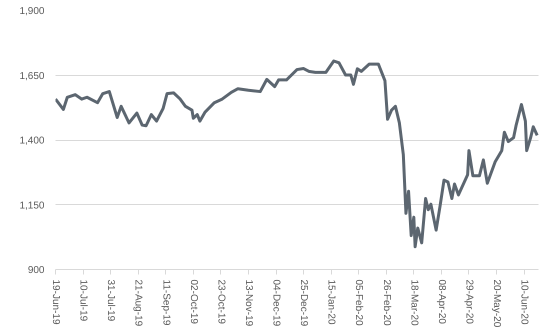  What do you see at coordinates (248, 303) in the screenshot?
I see `x-tick-label: 13-Nov-19` at bounding box center [248, 303].